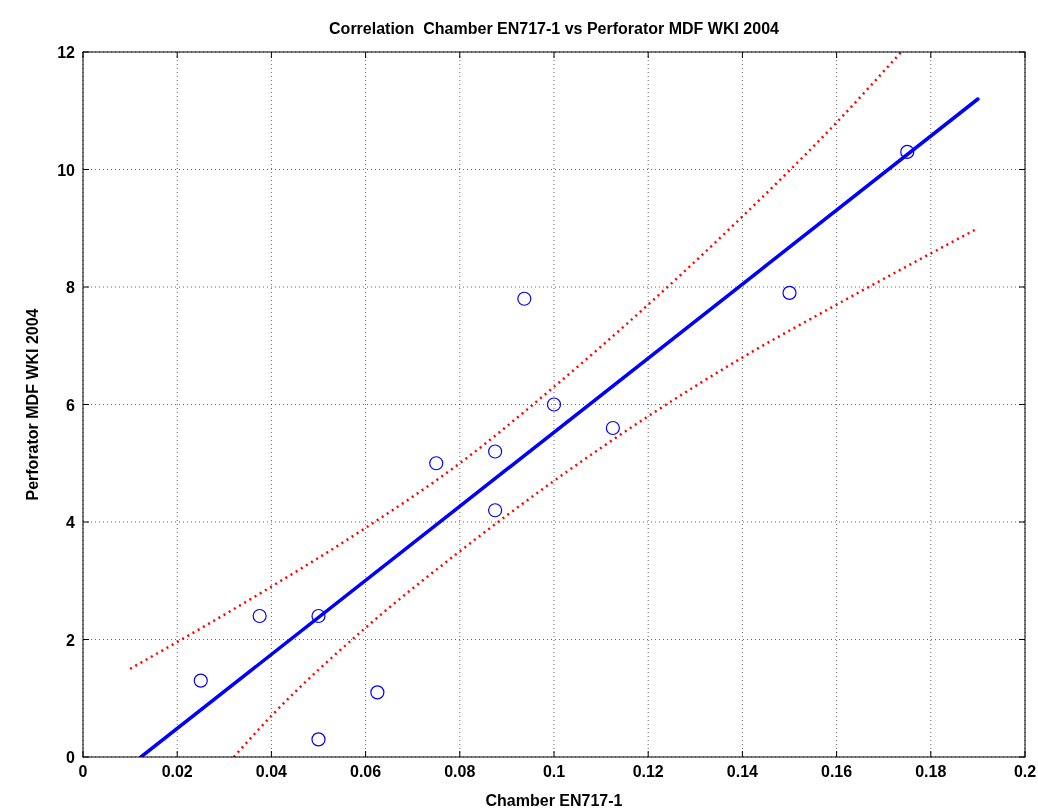 This screenshot has height=808, width=1038. I want to click on x-tick-label: 0.14, so click(742, 771).